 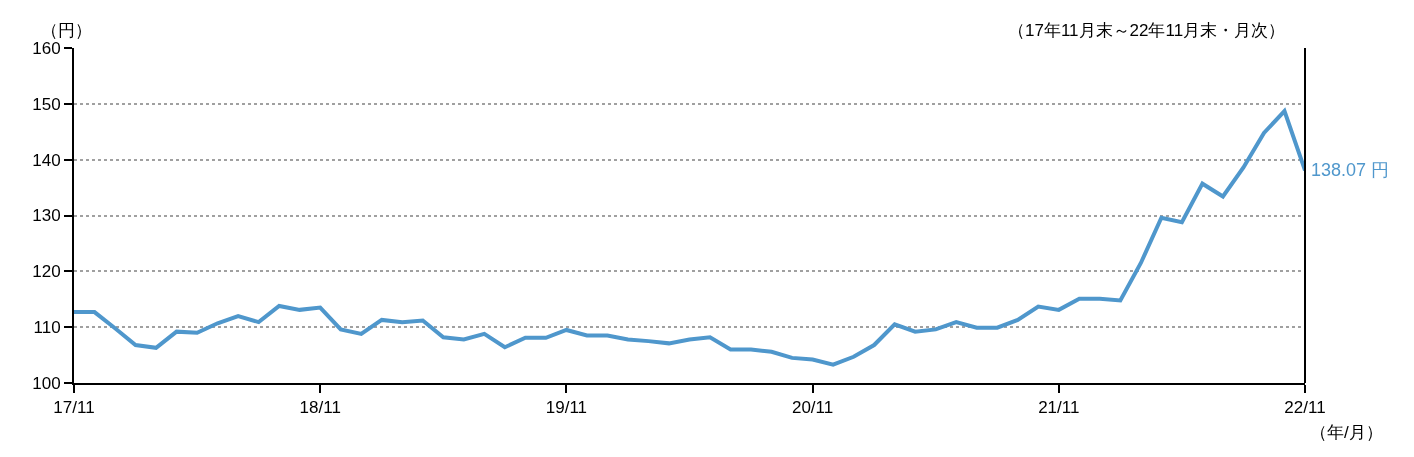 I want to click on y-tick-label: 110, so click(x=47, y=328).